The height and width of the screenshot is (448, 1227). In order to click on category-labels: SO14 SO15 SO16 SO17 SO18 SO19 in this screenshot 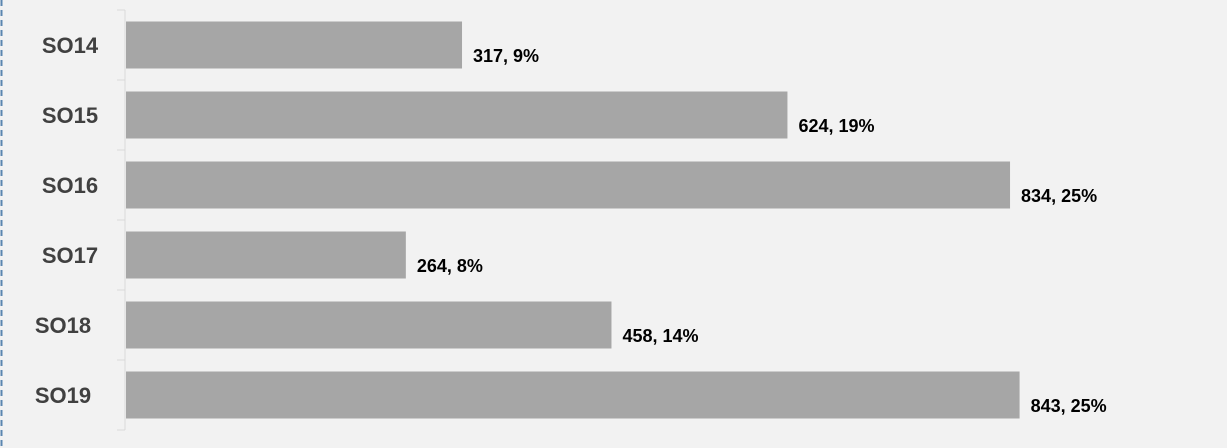, I will do `click(67, 220)`.